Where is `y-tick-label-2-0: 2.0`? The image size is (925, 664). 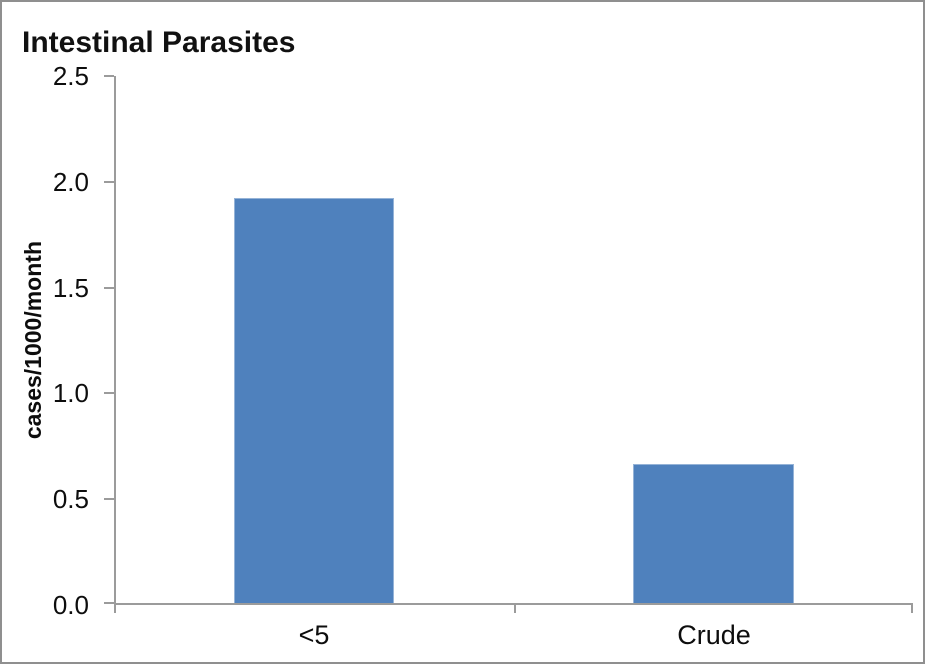 y-tick-label-2-0: 2.0 is located at coordinates (70, 182).